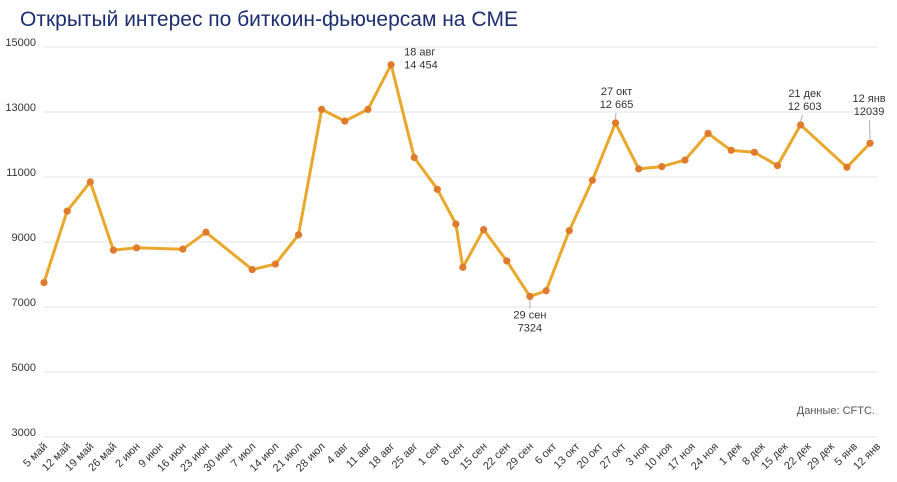 Image resolution: width=897 pixels, height=482 pixels. Describe the element at coordinates (530, 328) in the screenshot. I see `annotation-value: 7324` at that location.